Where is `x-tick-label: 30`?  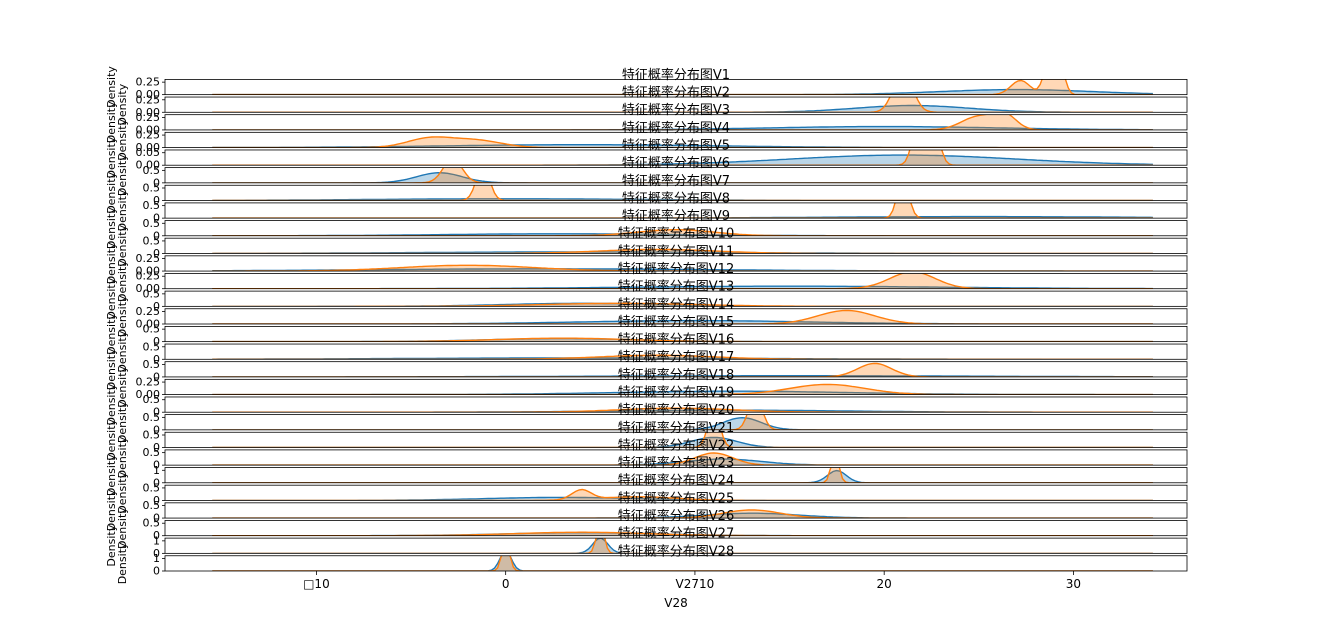 x-tick-label: 30 is located at coordinates (1073, 584).